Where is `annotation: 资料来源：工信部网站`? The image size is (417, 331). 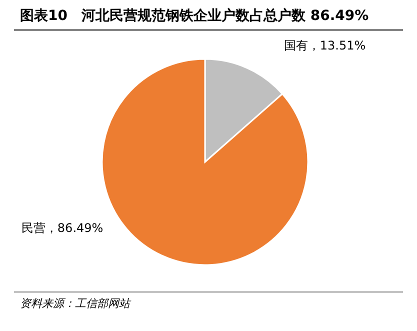
annotation: 资料来源：工信部网站 is located at coordinates (75, 303).